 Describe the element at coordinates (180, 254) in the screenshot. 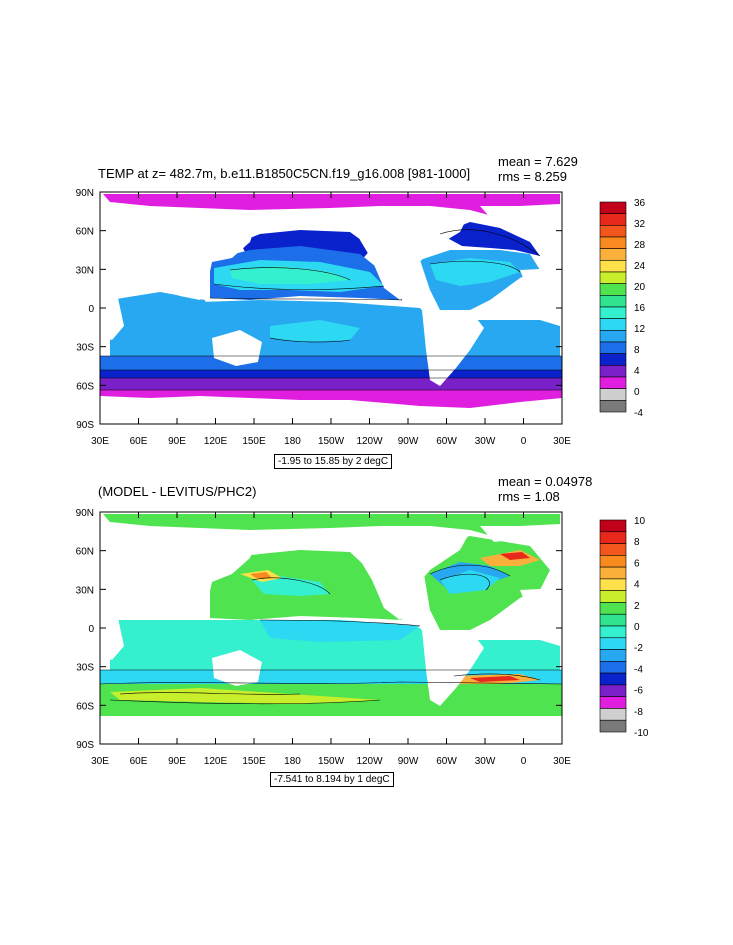

I see `top-land-eurasia` at that location.